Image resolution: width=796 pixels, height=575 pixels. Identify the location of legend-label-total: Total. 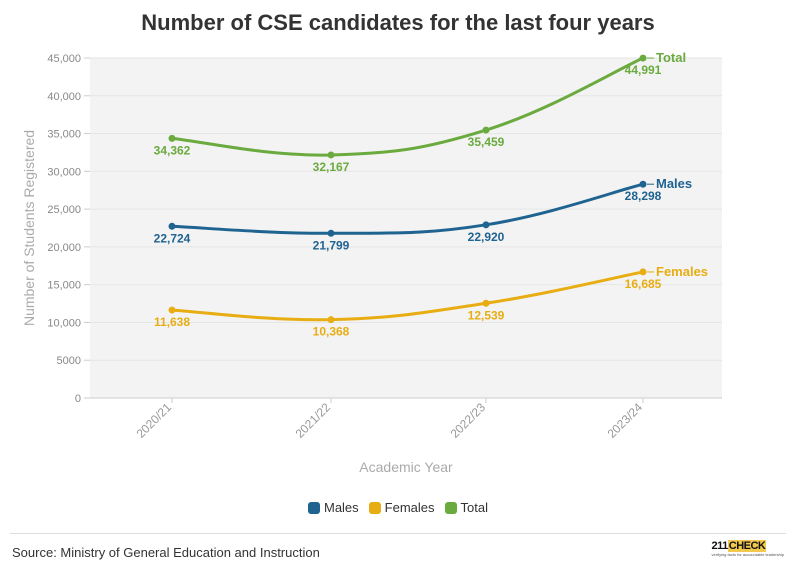
(474, 507).